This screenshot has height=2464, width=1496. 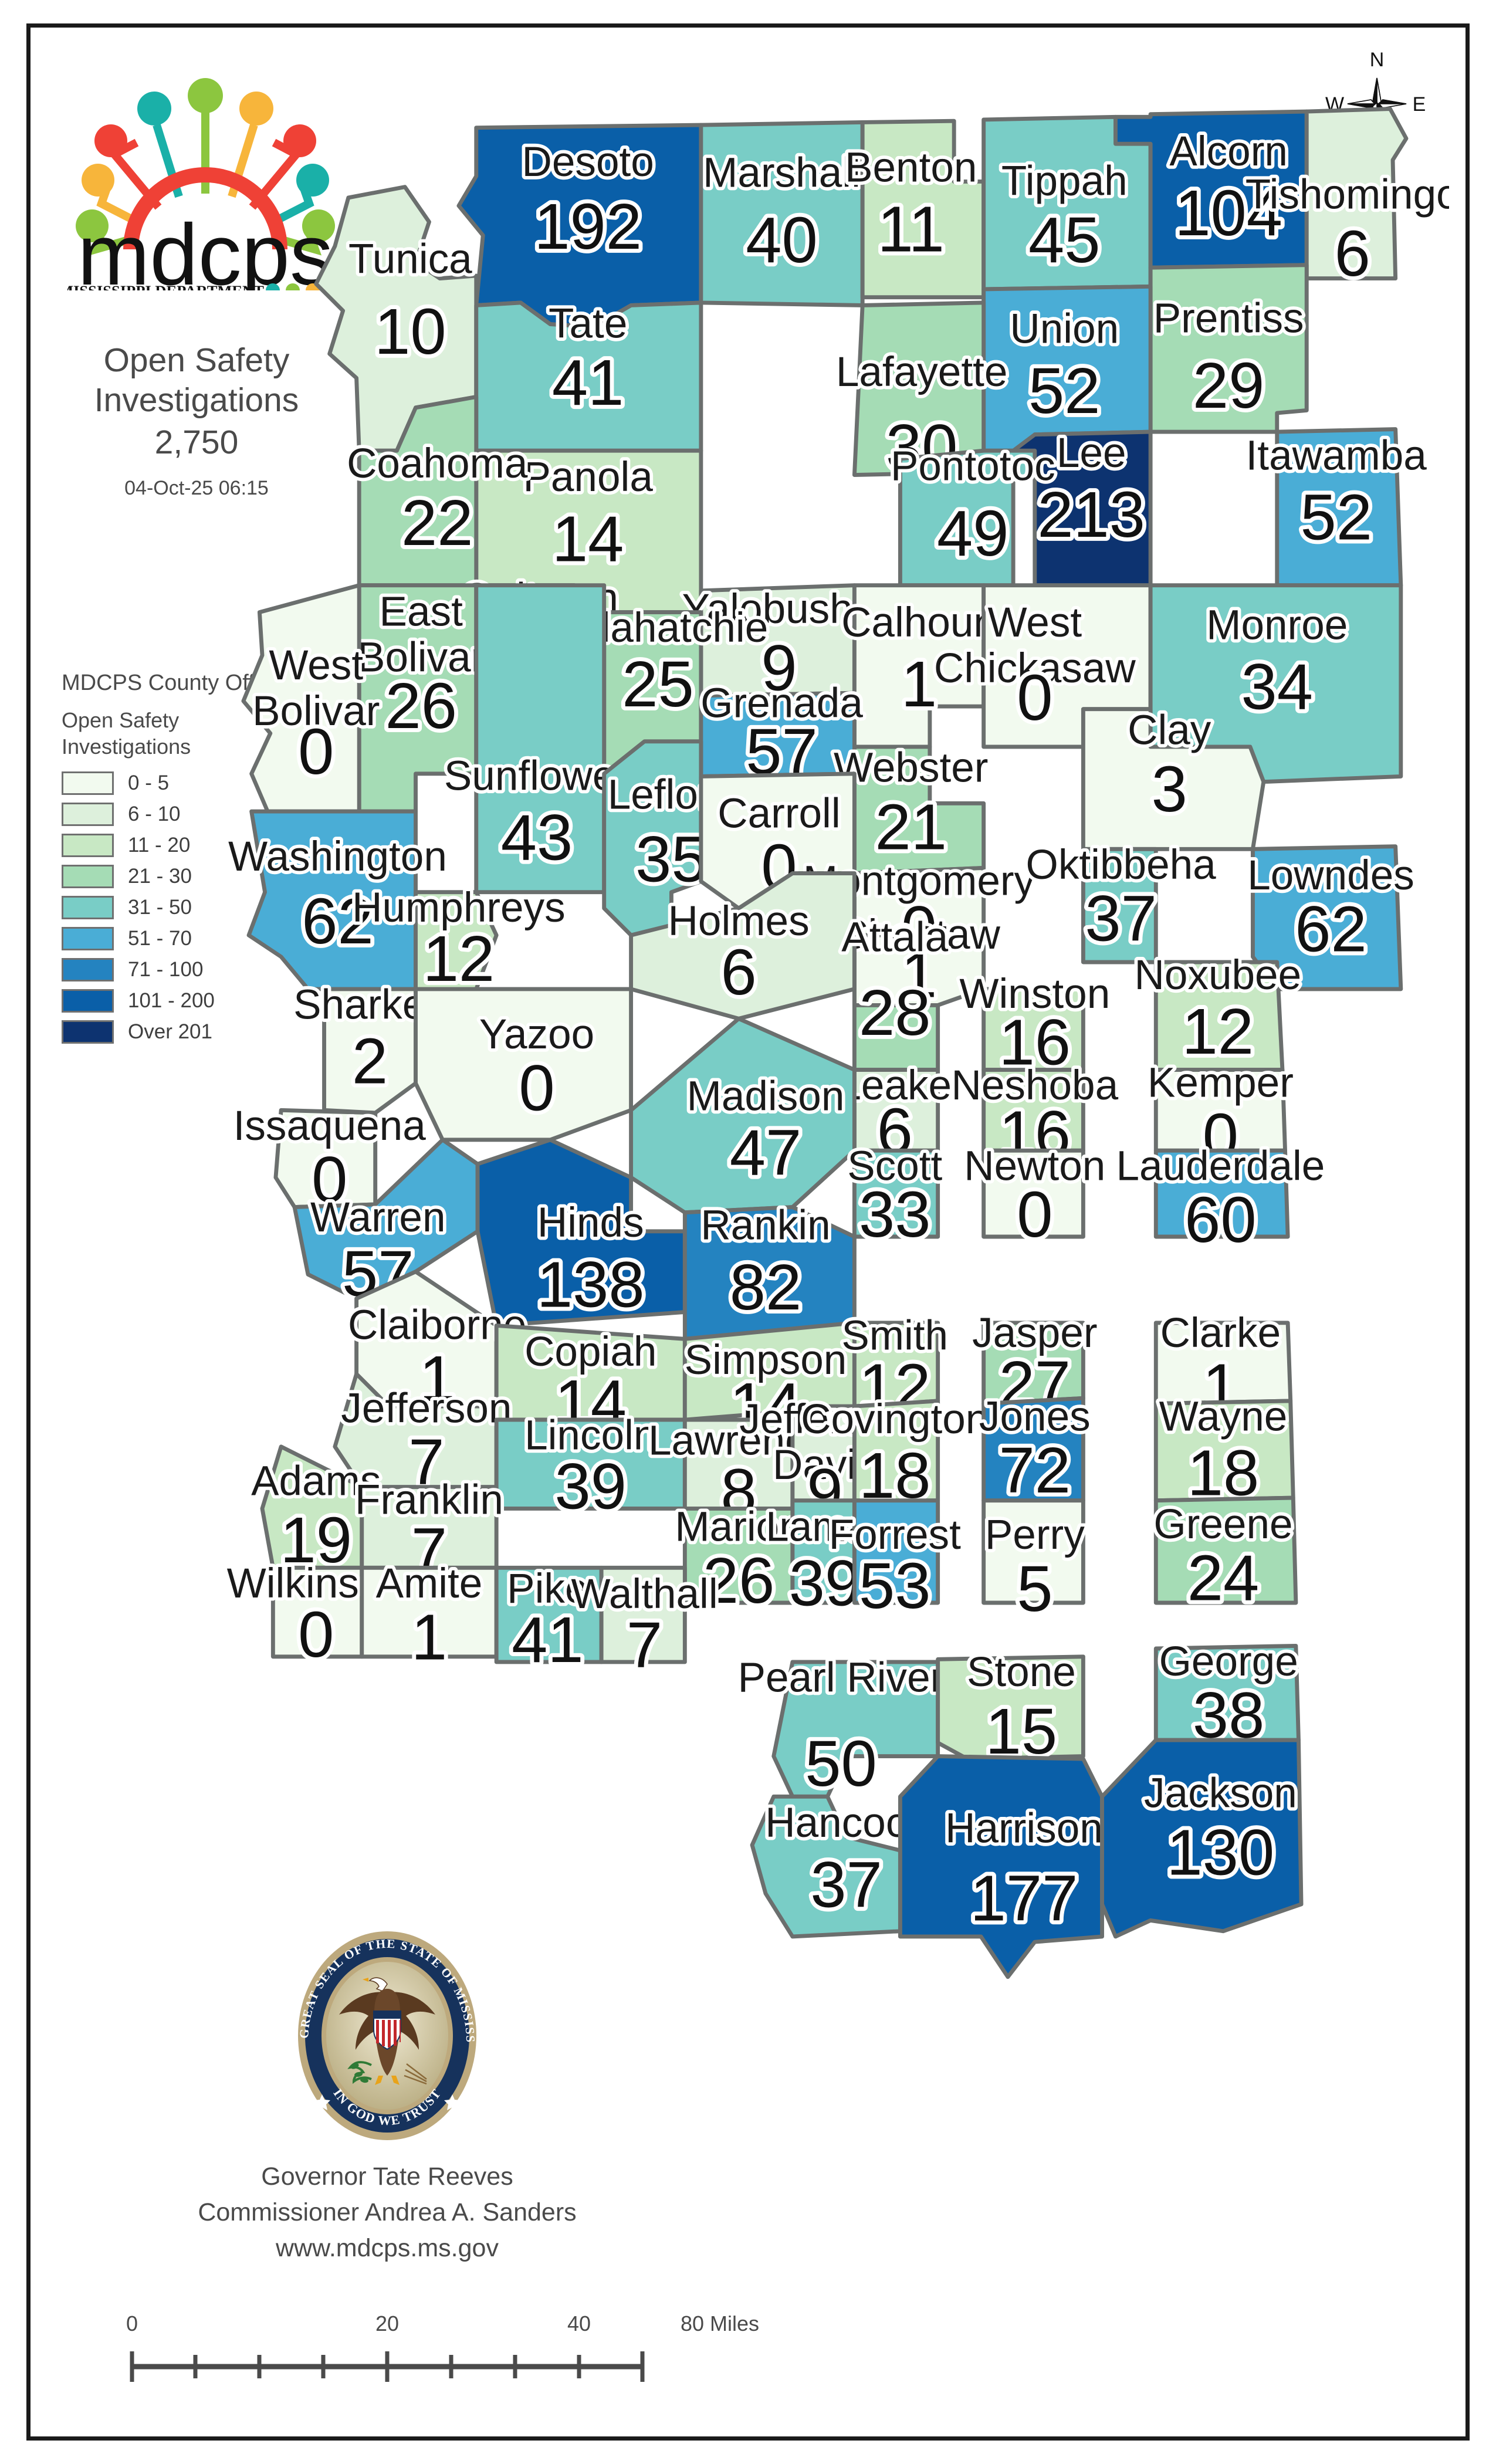 I want to click on scale-bar: 0 20 40 80 Miles, so click(x=442, y=2355).